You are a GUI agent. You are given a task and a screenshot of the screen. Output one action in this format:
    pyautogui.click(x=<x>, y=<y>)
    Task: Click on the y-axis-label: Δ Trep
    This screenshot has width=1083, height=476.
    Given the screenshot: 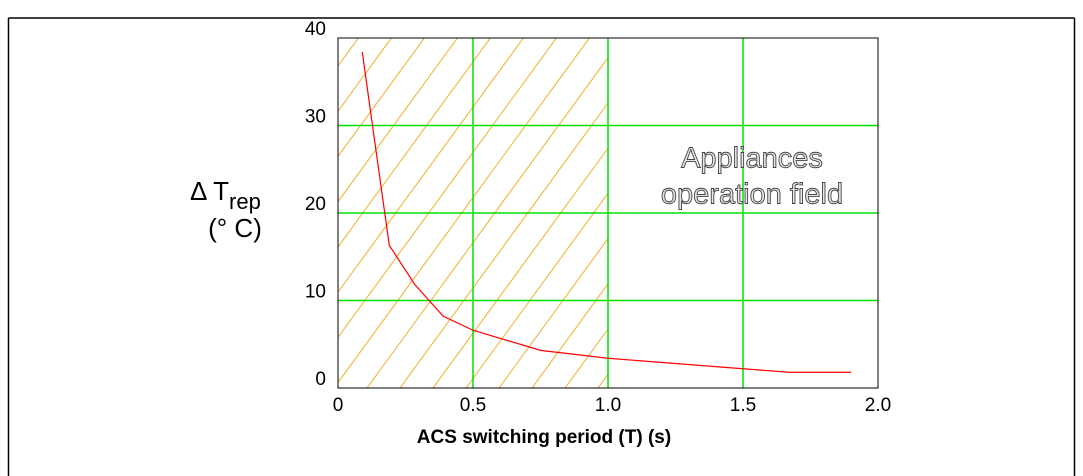 What is the action you would take?
    pyautogui.click(x=225, y=195)
    